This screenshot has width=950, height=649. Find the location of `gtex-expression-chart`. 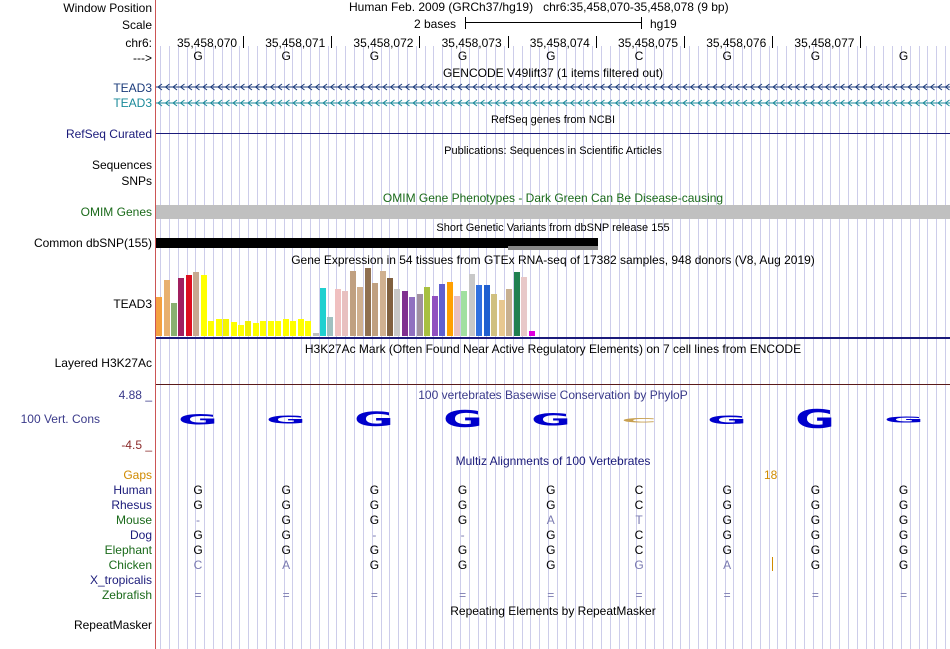

gtex-expression-chart is located at coordinates (346, 302).